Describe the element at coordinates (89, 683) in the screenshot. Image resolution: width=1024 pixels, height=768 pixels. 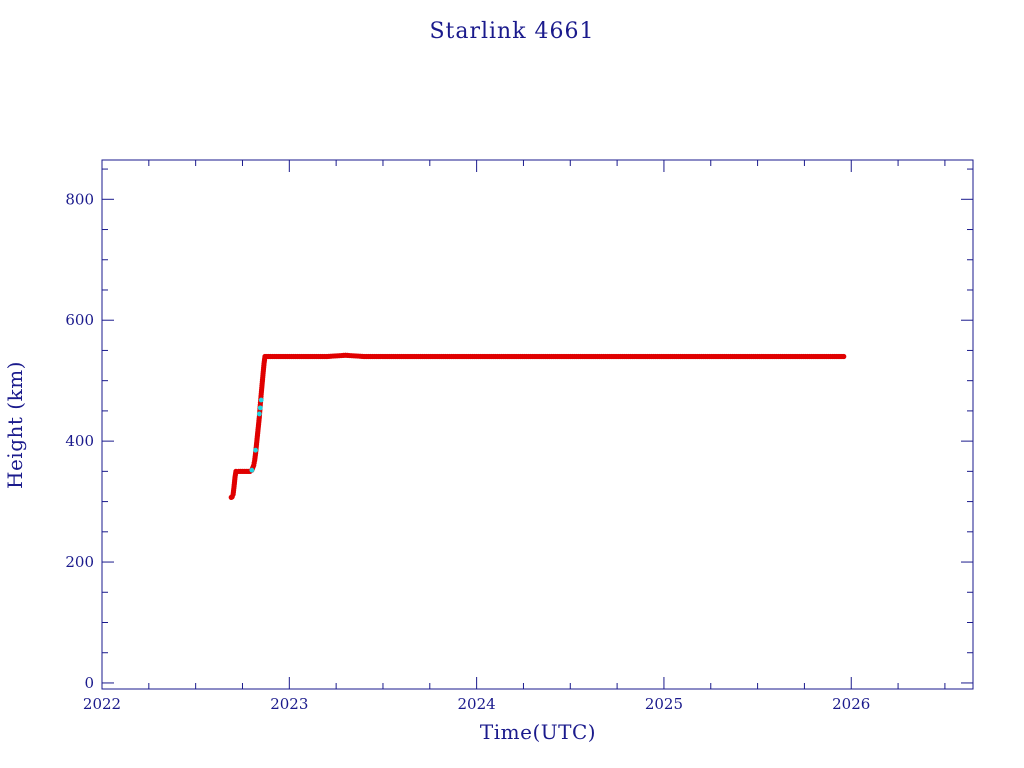
I see `y-tick-label: 0` at that location.